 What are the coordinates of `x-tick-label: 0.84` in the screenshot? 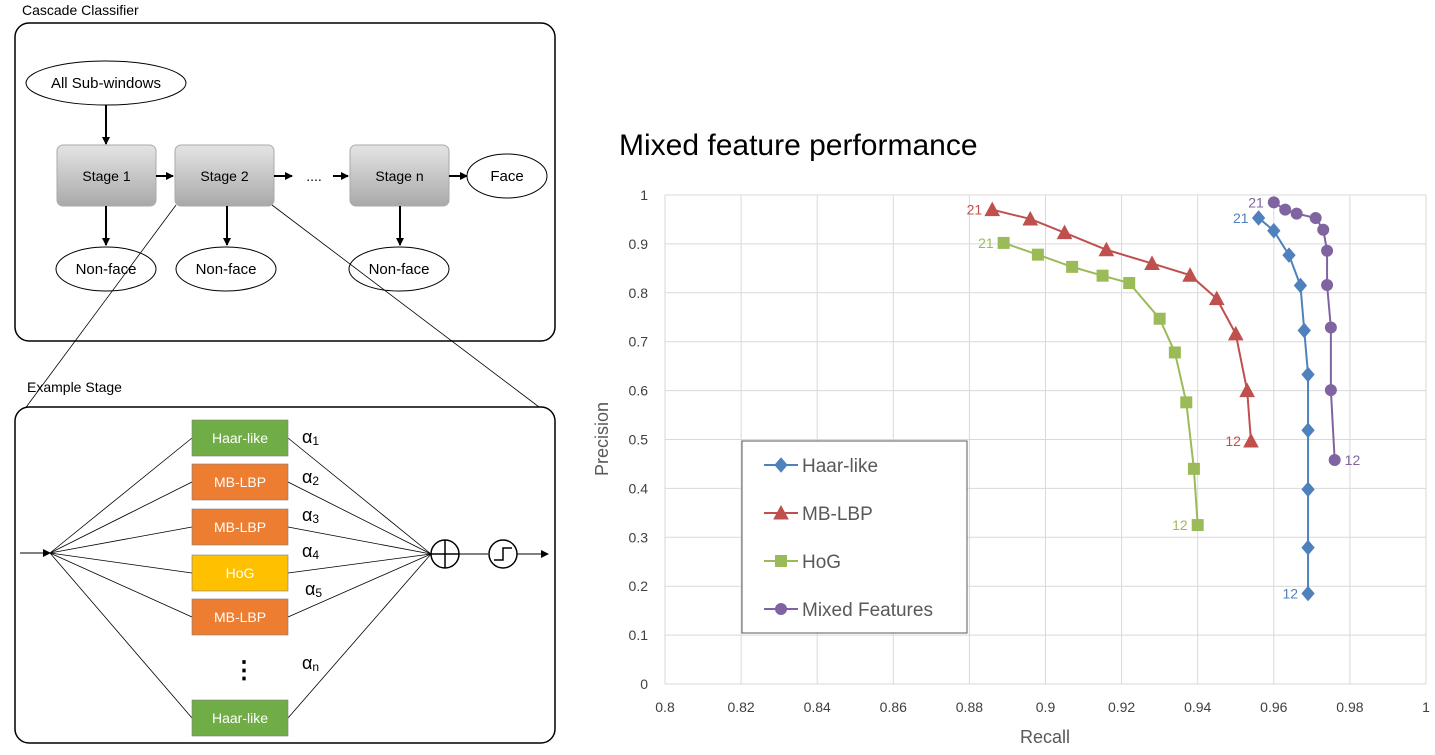 It's located at (817, 707).